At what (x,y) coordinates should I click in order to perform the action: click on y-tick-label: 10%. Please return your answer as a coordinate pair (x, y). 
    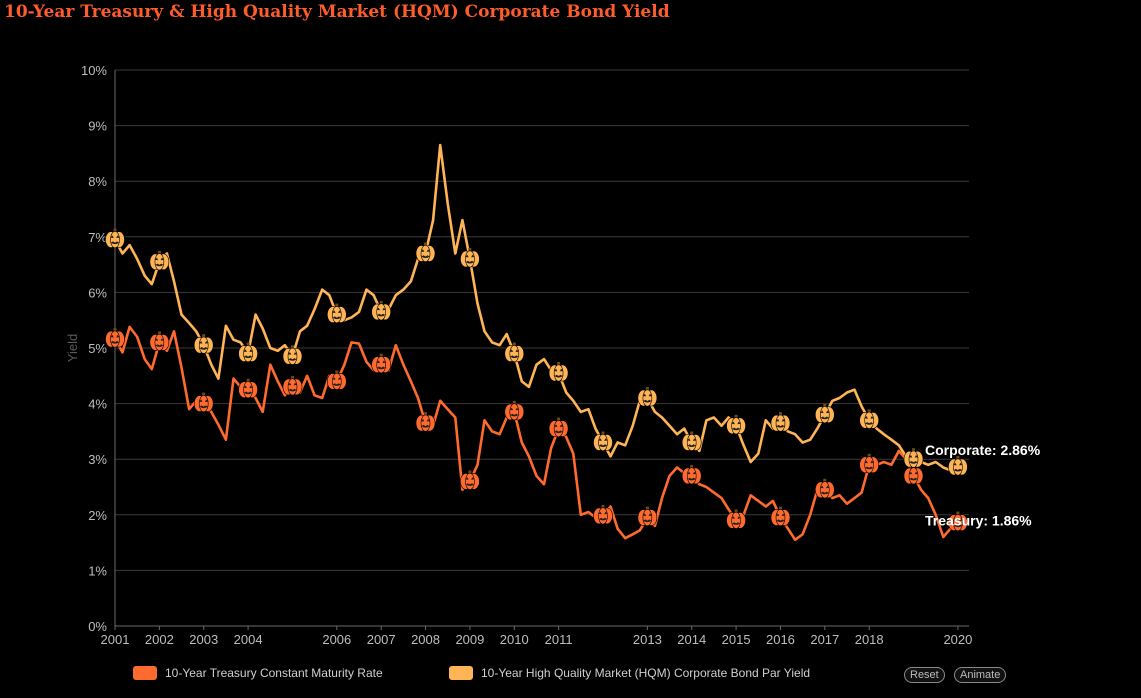
    Looking at the image, I should click on (94, 70).